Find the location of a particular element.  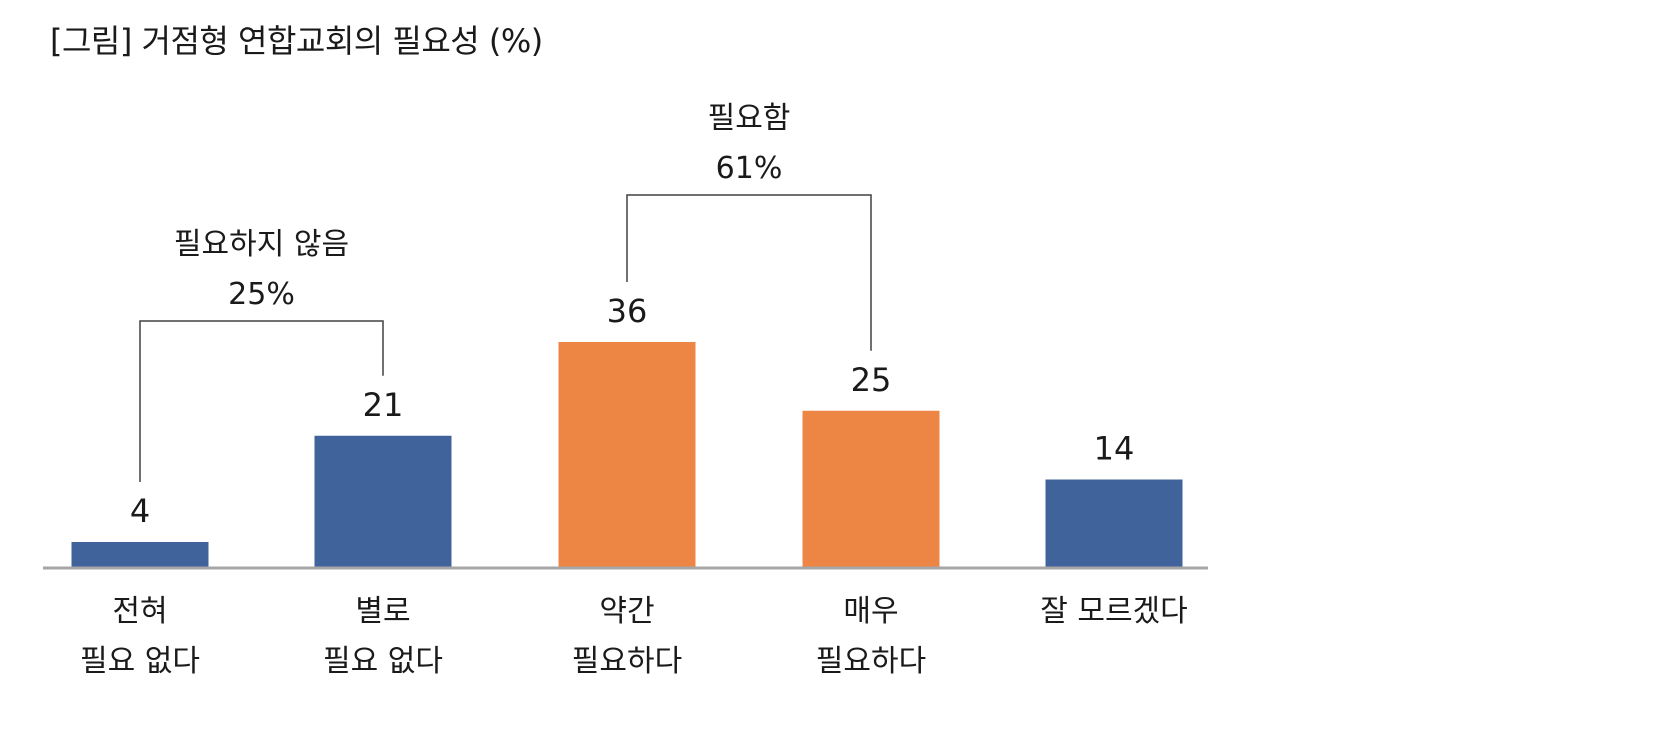

group-total-label: 25% is located at coordinates (261, 294).